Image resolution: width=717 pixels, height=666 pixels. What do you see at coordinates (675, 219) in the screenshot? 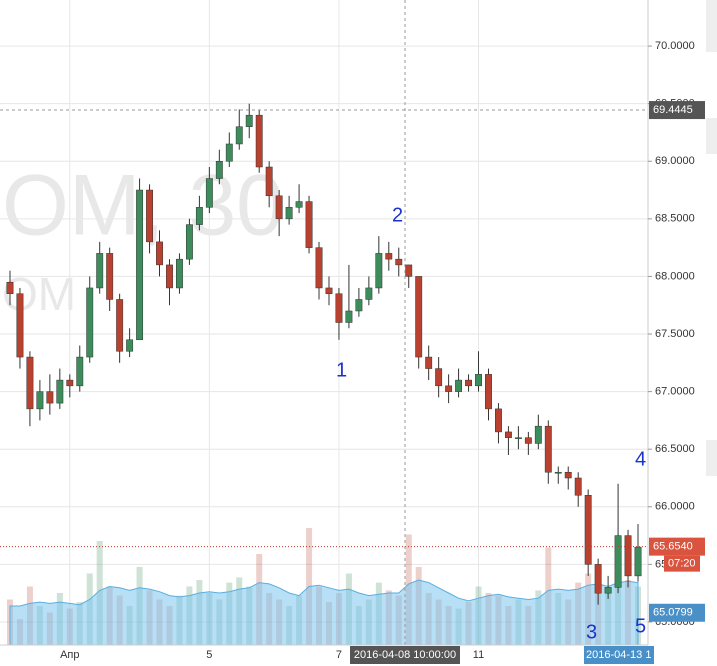
I see `y-tick-label: 68.5000` at bounding box center [675, 219].